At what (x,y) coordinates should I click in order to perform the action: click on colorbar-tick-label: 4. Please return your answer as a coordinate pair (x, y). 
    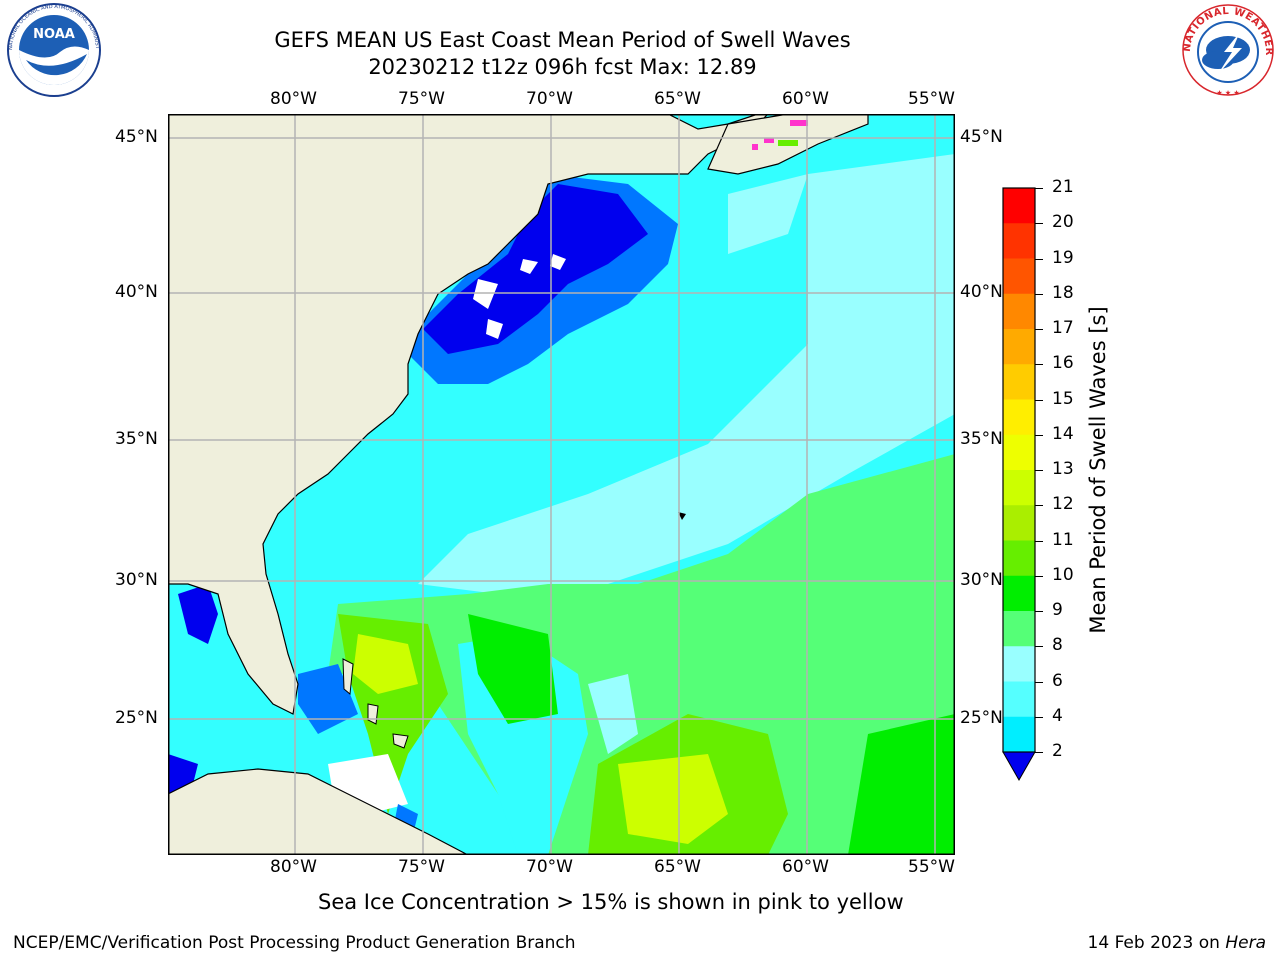
    Looking at the image, I should click on (1057, 715).